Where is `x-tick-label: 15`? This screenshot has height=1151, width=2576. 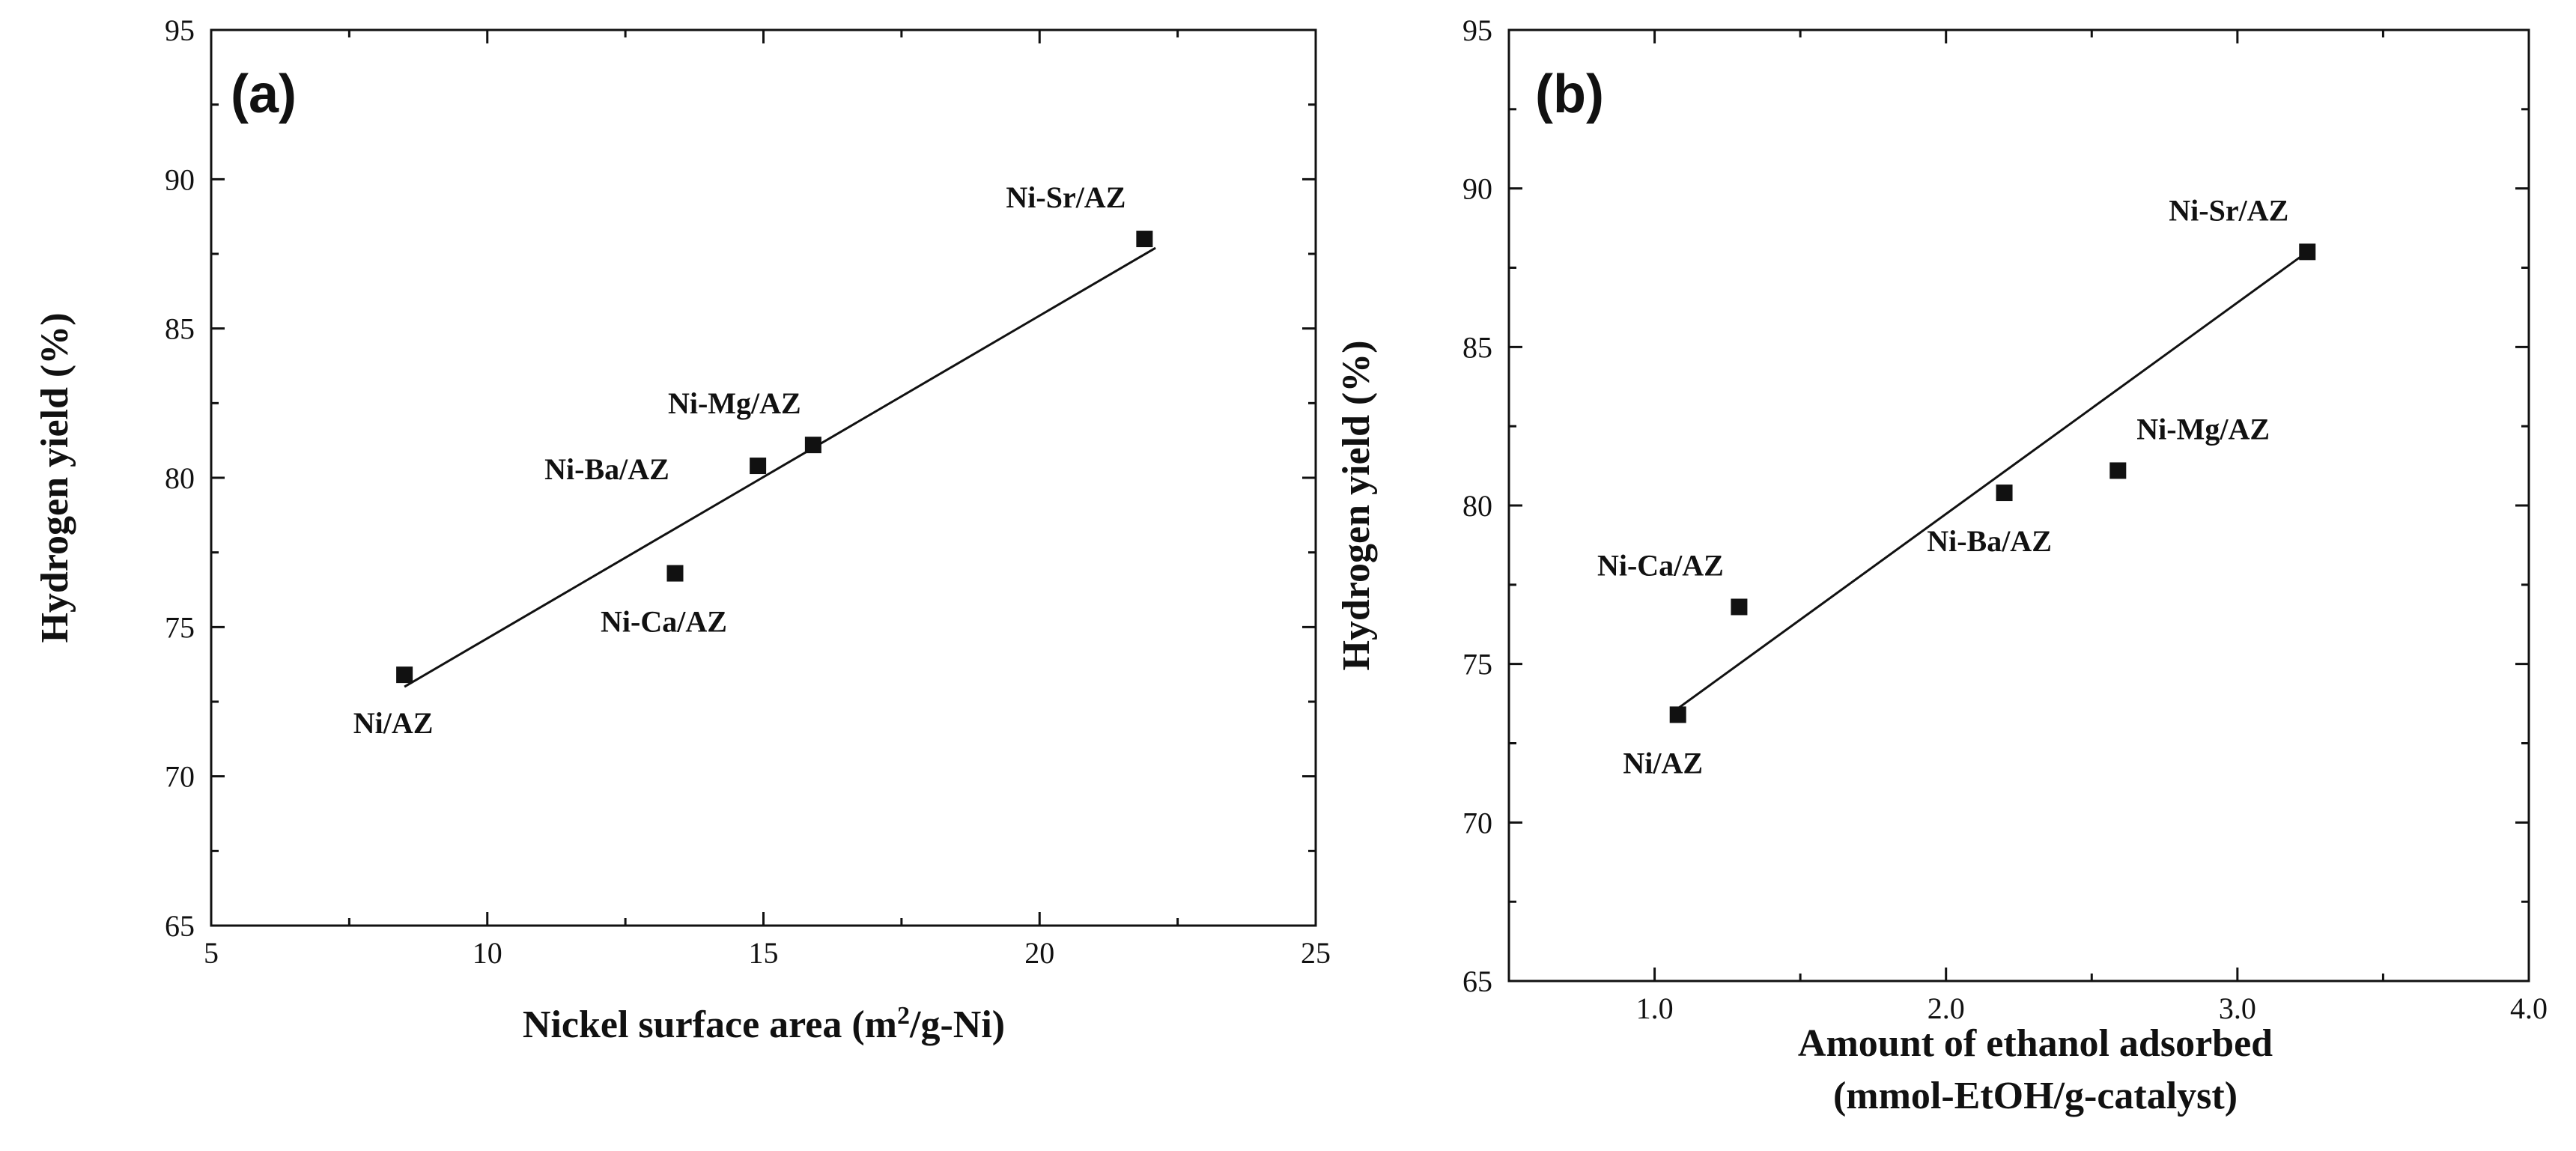 x-tick-label: 15 is located at coordinates (764, 953).